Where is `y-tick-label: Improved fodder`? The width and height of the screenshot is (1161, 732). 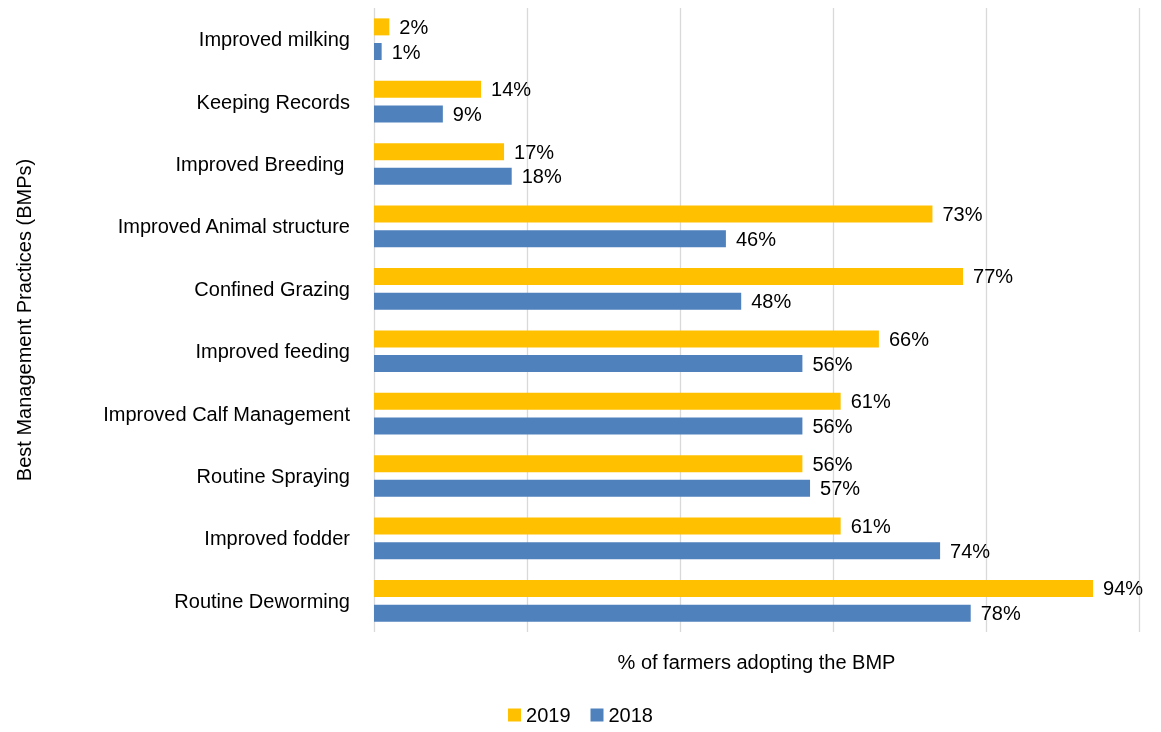 y-tick-label: Improved fodder is located at coordinates (277, 538).